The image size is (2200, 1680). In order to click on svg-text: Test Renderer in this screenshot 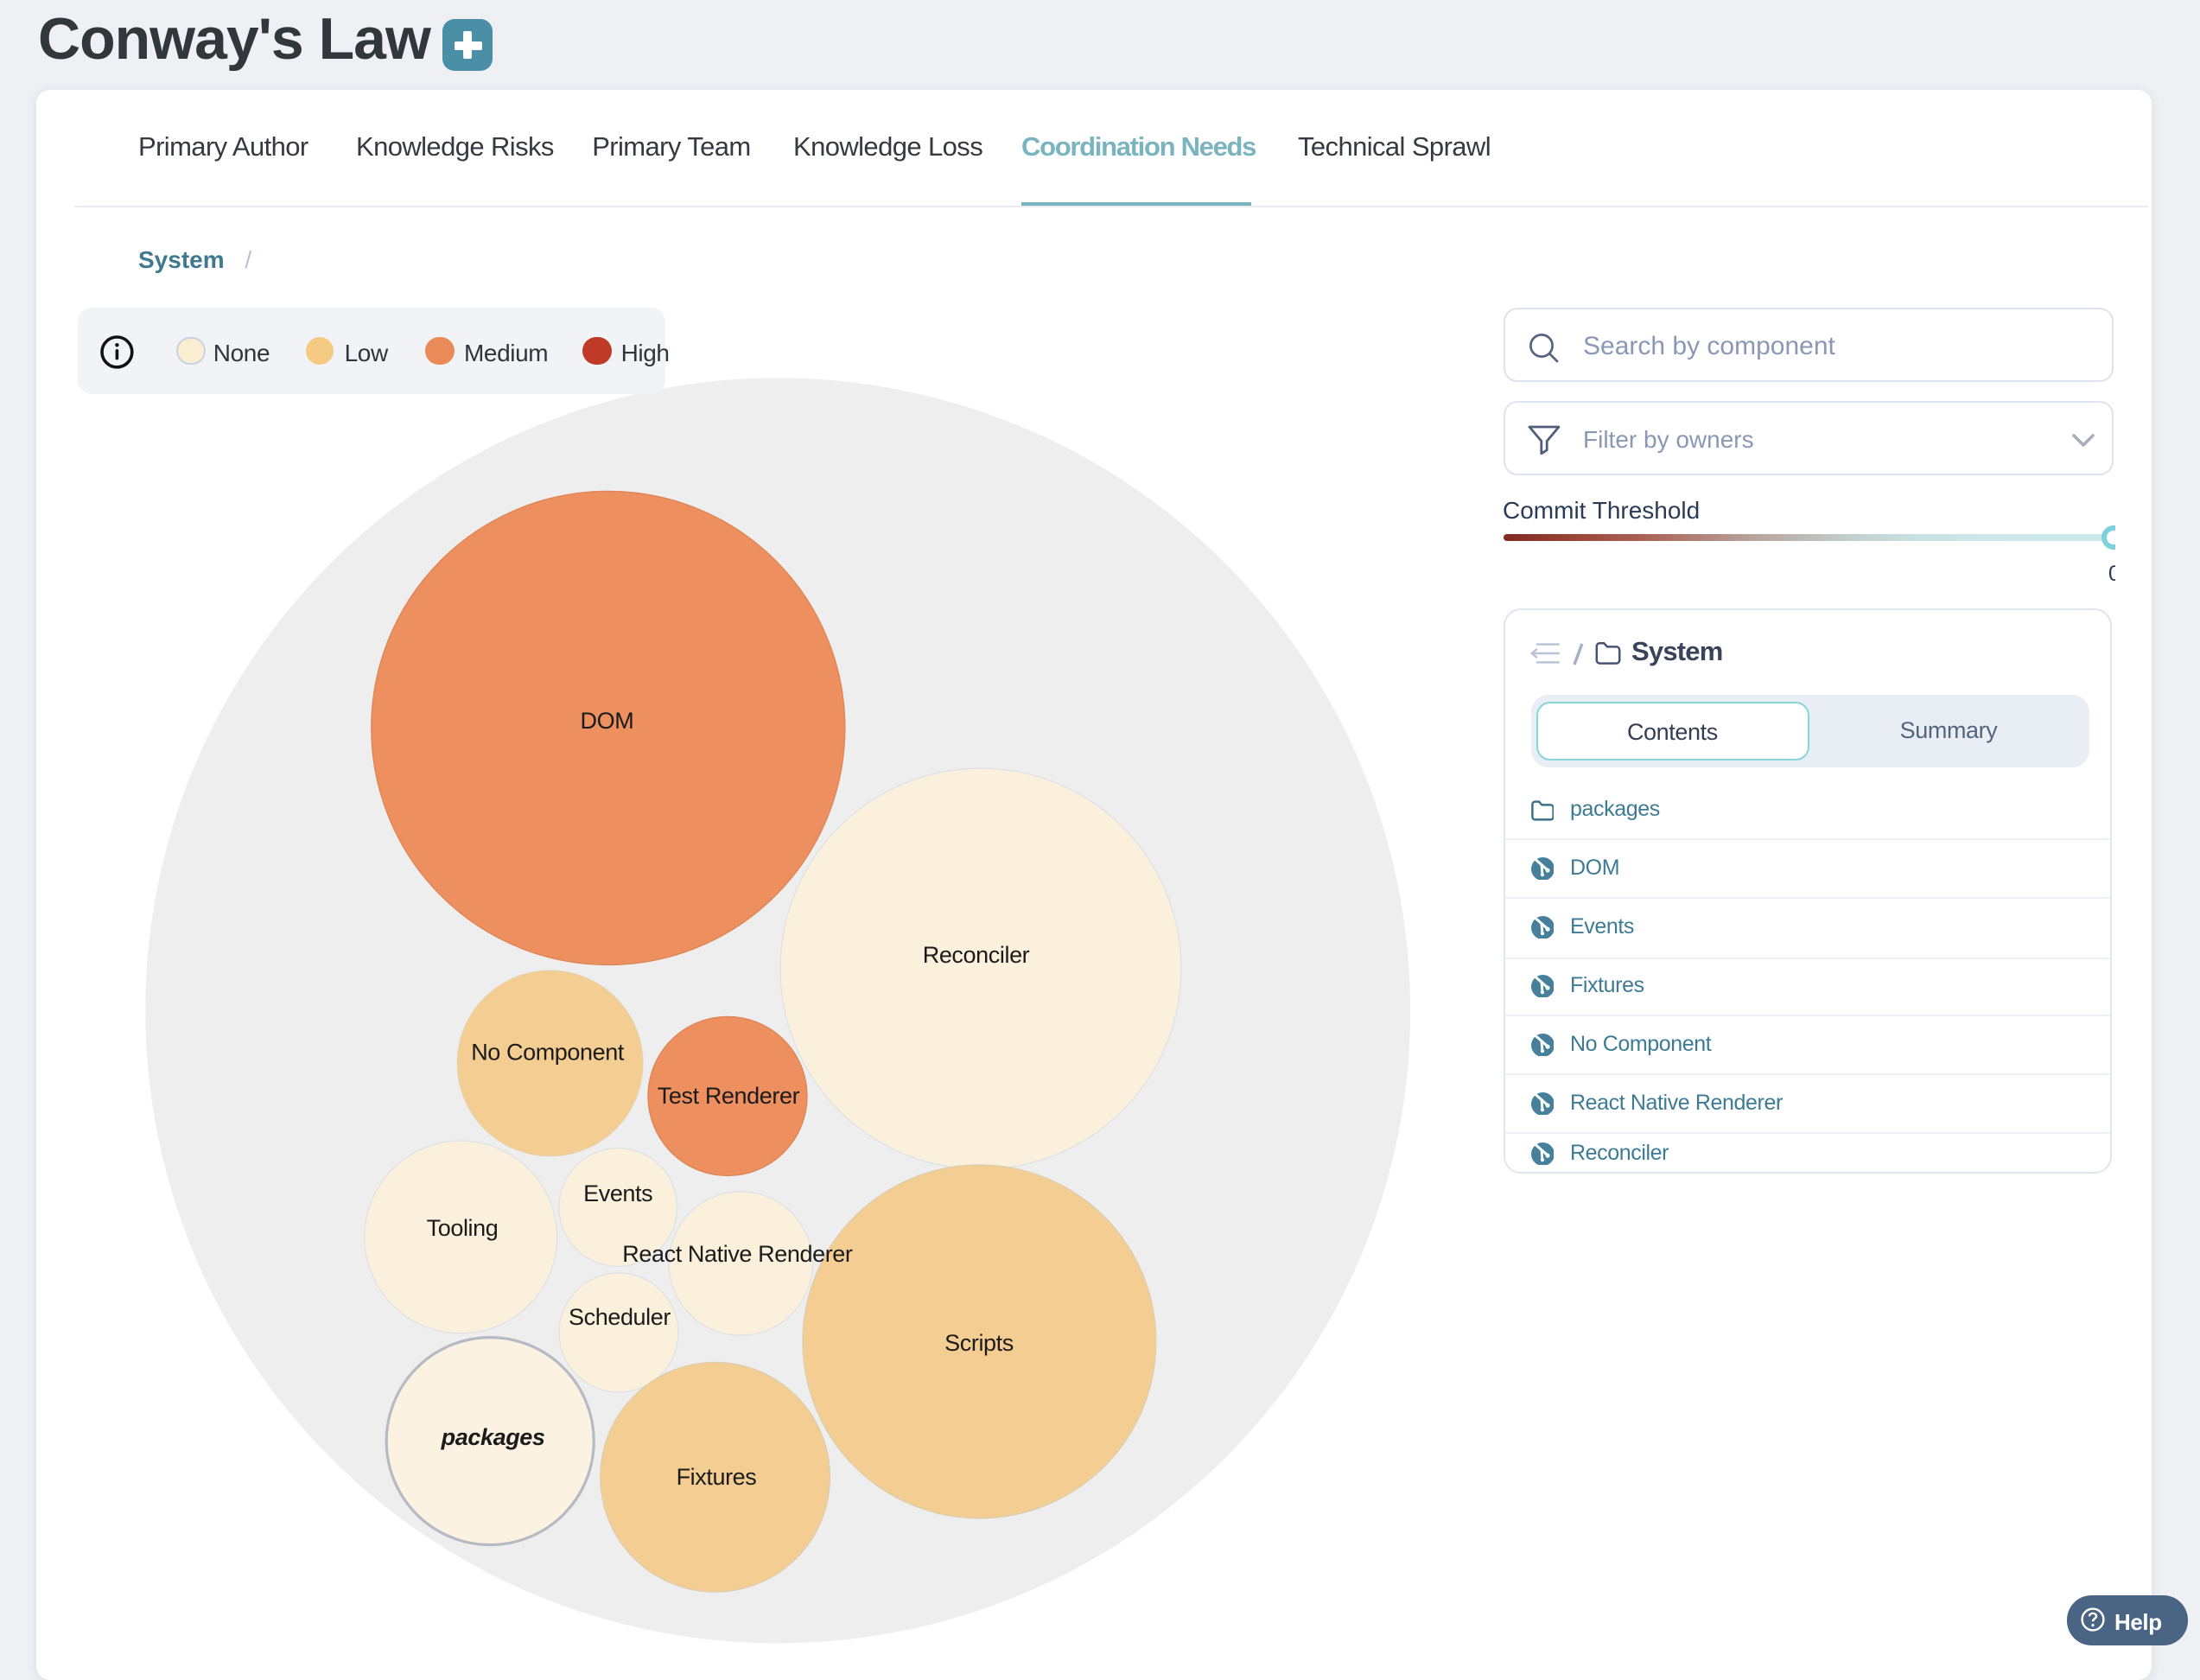, I will do `click(729, 1096)`.